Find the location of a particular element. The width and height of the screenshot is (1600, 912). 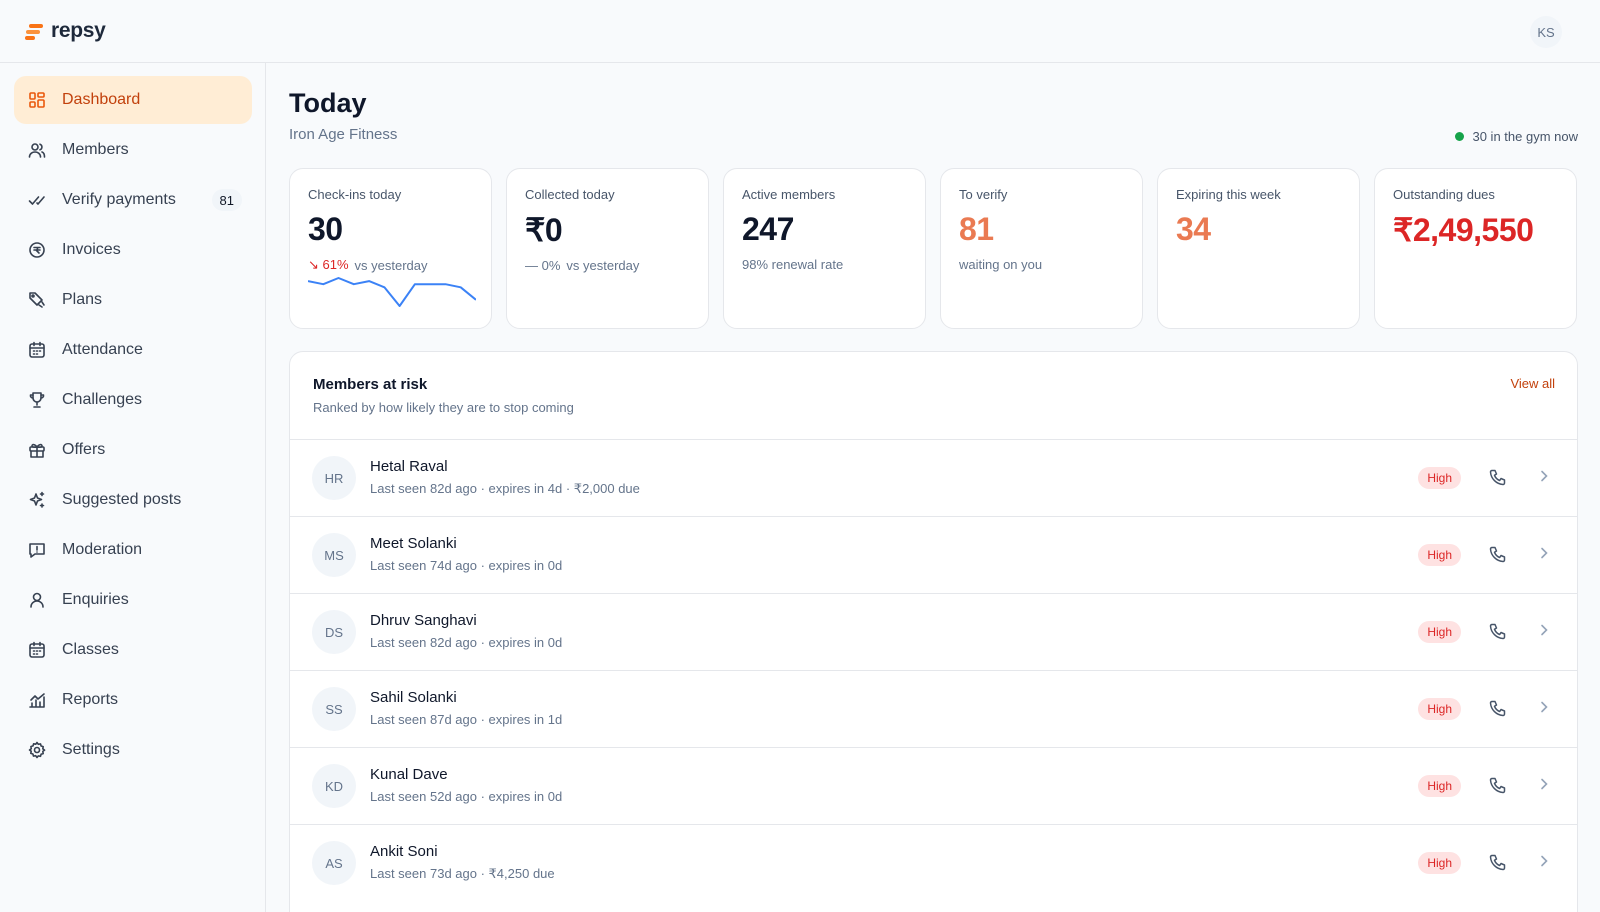

sidebar-item-offers: Offers is located at coordinates (133, 450).